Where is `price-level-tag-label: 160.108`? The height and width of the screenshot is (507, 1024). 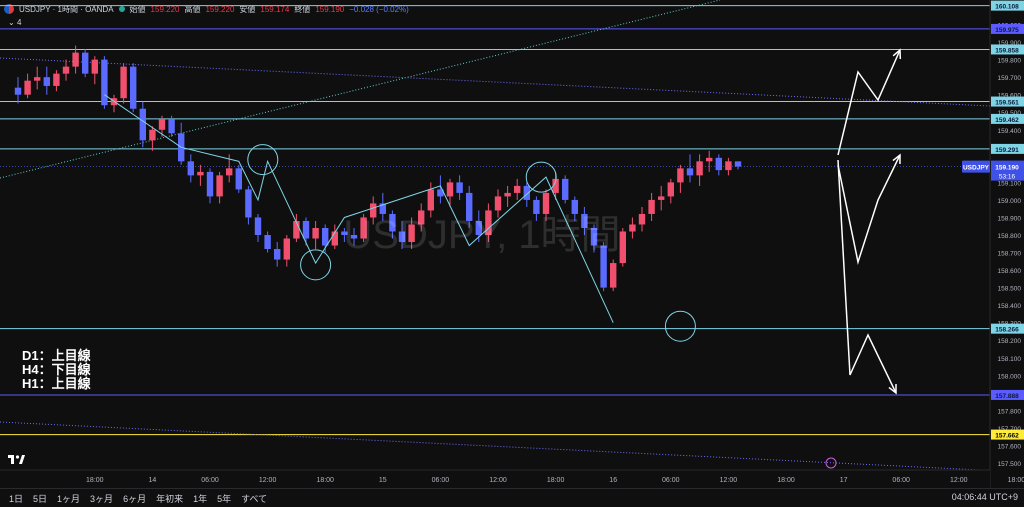 price-level-tag-label: 160.108 is located at coordinates (1007, 7).